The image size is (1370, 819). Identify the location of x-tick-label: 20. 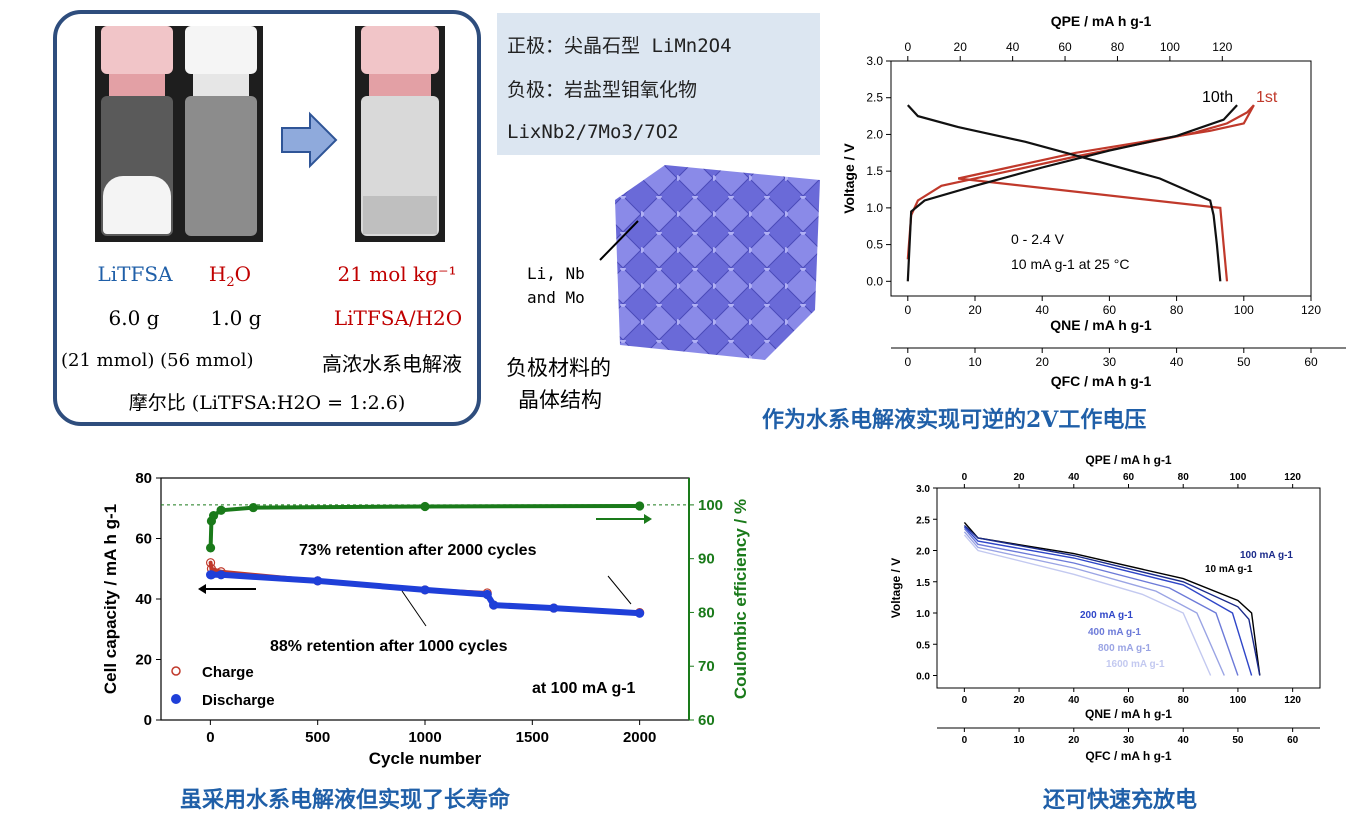
(975, 310).